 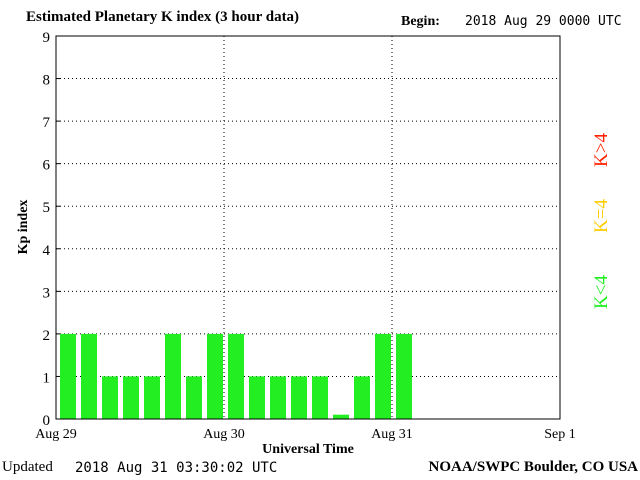 I want to click on x-axis-label: Universal Time, so click(x=308, y=449).